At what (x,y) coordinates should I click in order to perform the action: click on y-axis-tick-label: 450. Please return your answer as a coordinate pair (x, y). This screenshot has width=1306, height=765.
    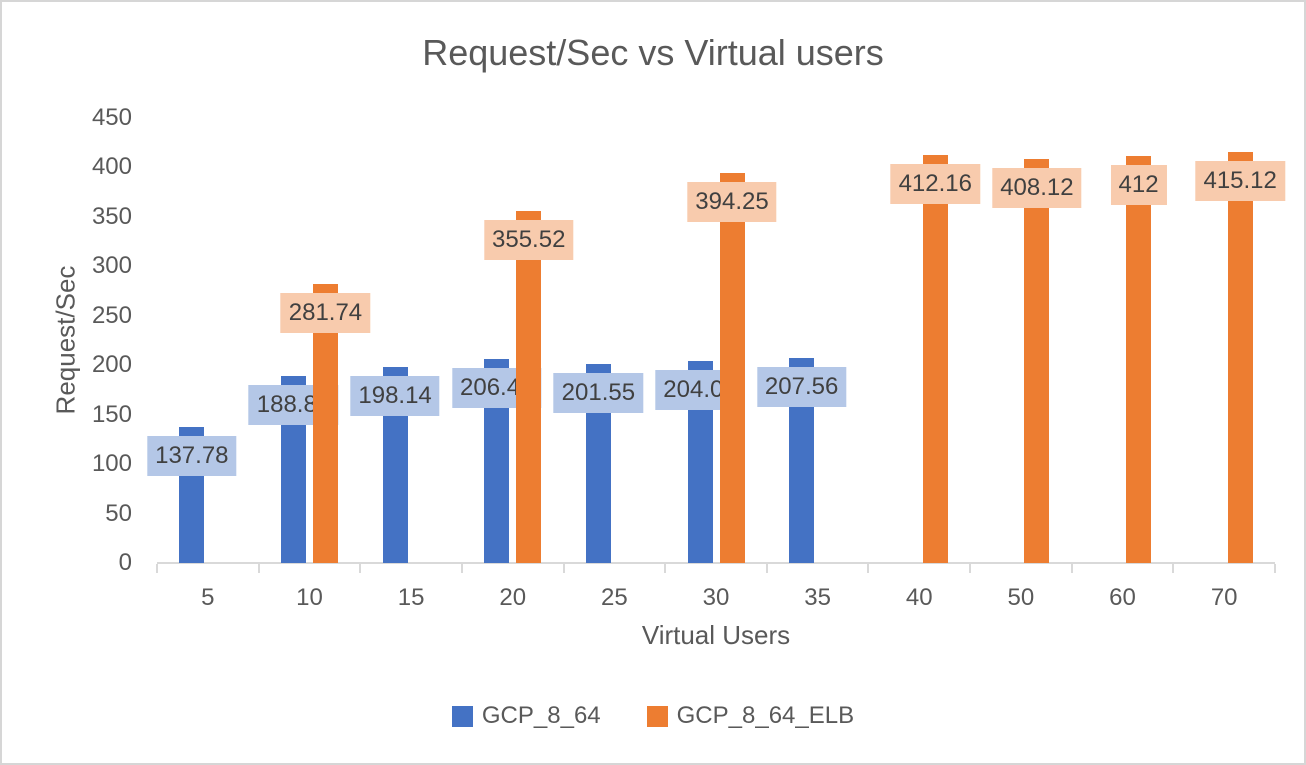
    Looking at the image, I should click on (111, 117).